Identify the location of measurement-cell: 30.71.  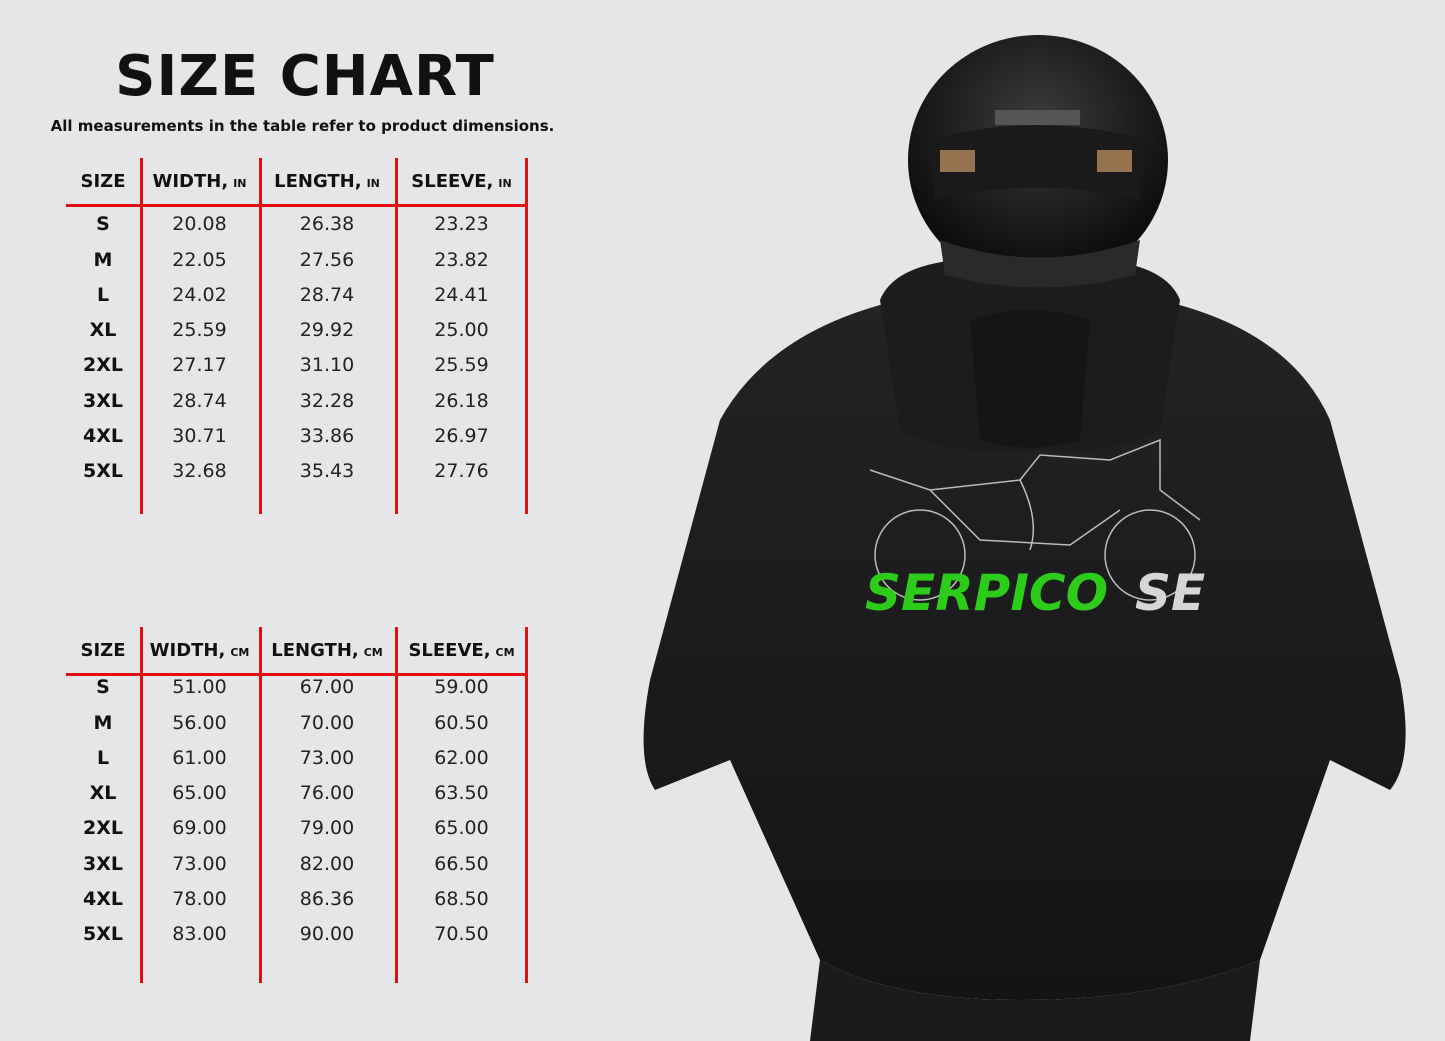
(199, 435).